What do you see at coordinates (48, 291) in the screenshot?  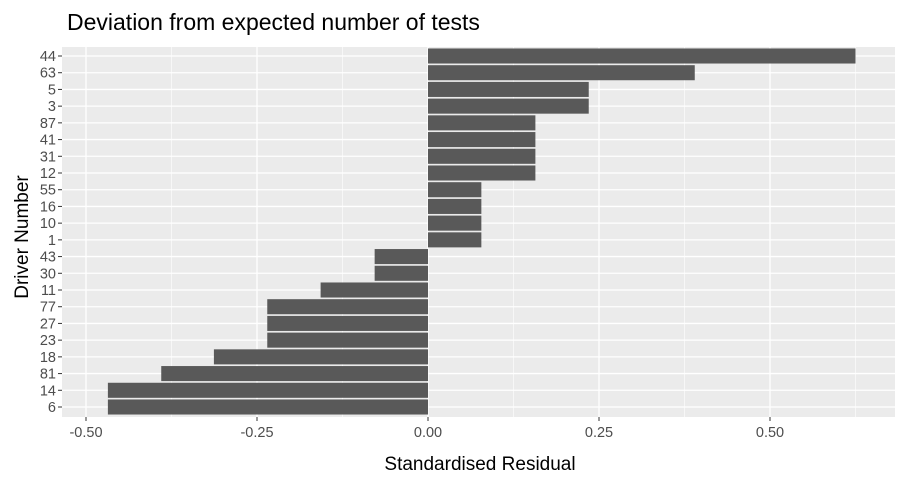 I see `y-tick-label: 11` at bounding box center [48, 291].